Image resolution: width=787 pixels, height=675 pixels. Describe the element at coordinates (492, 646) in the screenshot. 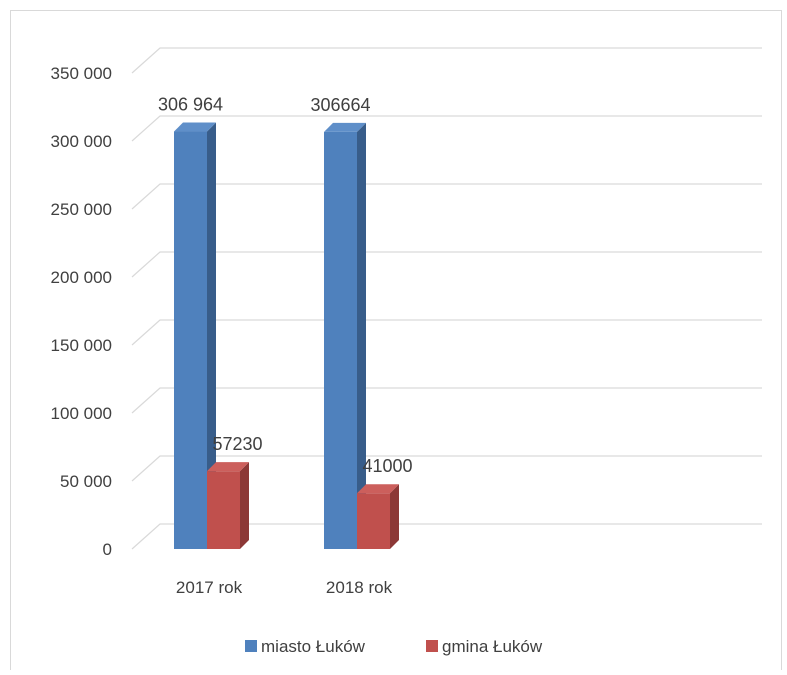

I see `legend-label: gmina Łuków` at that location.